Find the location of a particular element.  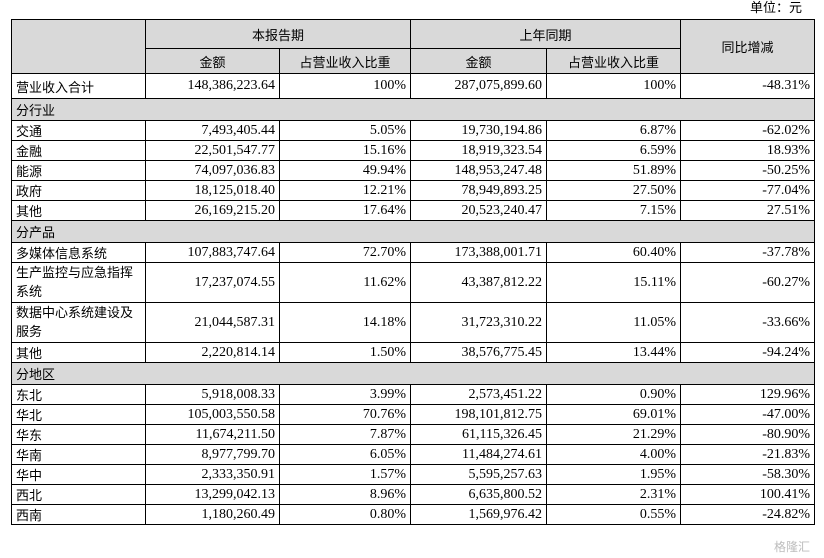

prior-amount-cell: 5,595,257.63 is located at coordinates (479, 474).